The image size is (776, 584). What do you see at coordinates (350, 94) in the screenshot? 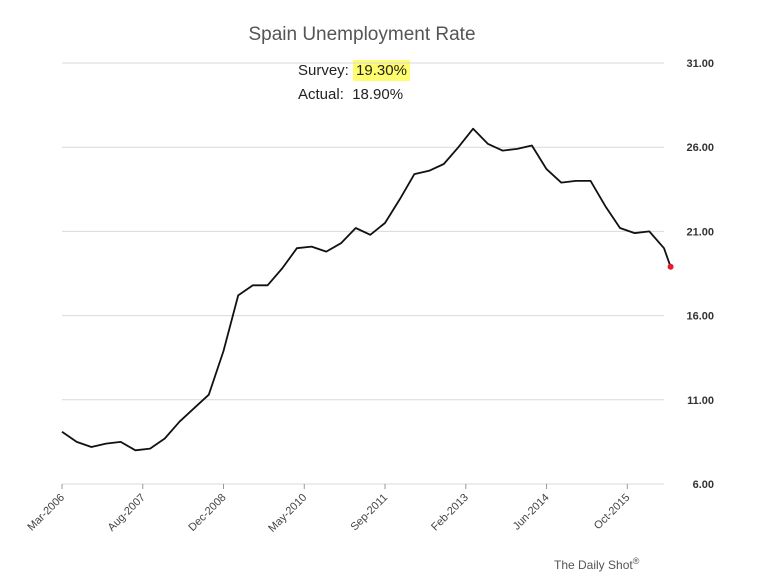
I see `actual-annotation: Actual: 18.90%` at bounding box center [350, 94].